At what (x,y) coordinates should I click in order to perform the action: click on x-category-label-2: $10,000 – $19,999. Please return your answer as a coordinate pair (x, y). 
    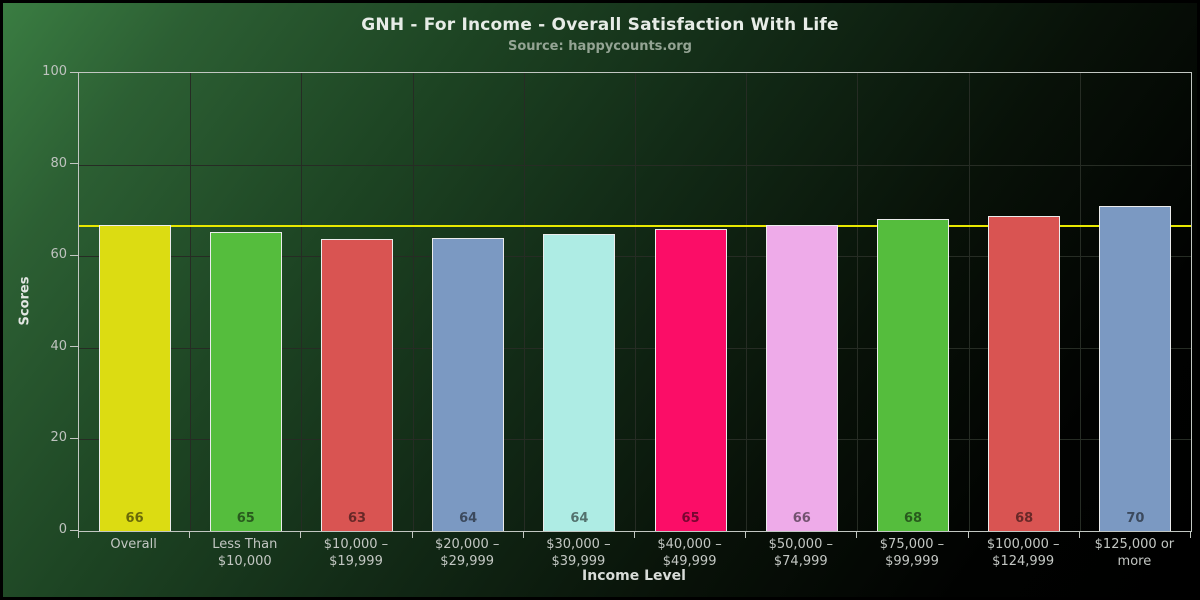
    Looking at the image, I should click on (355, 553).